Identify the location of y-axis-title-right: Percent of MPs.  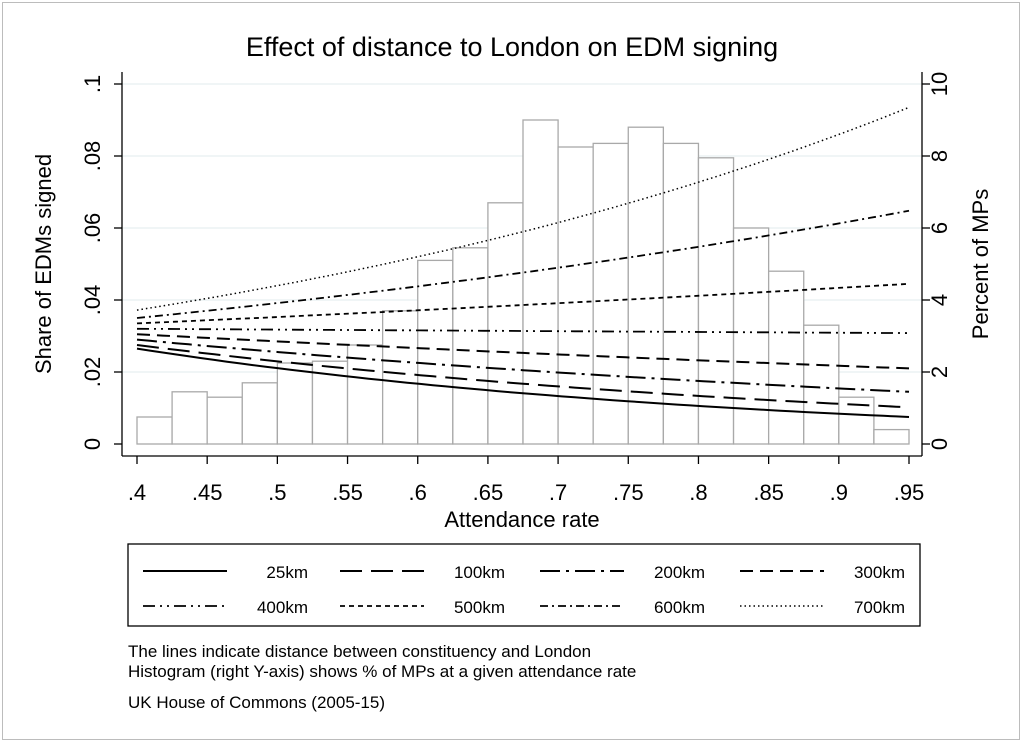
(980, 264).